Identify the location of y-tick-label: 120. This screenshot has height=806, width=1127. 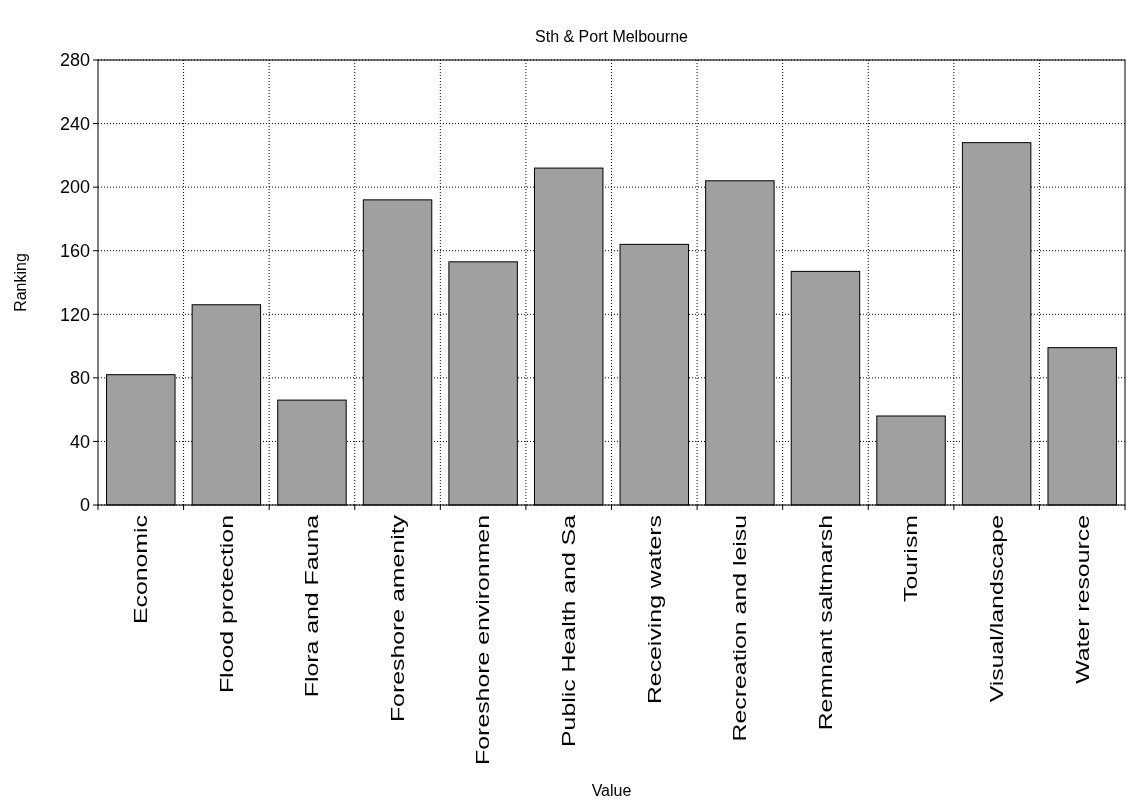
(74, 314).